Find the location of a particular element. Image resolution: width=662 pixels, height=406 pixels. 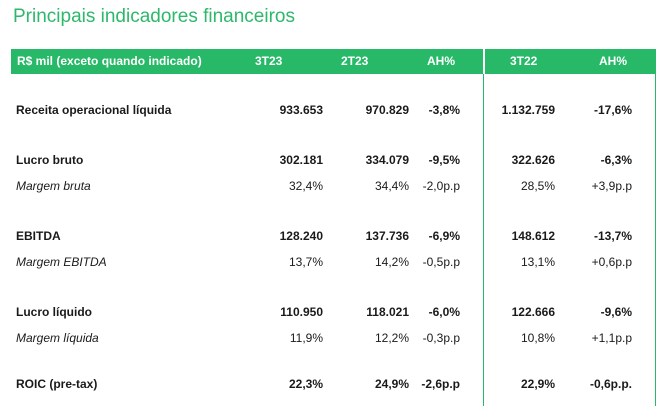

row-value: 118.021 is located at coordinates (387, 312).